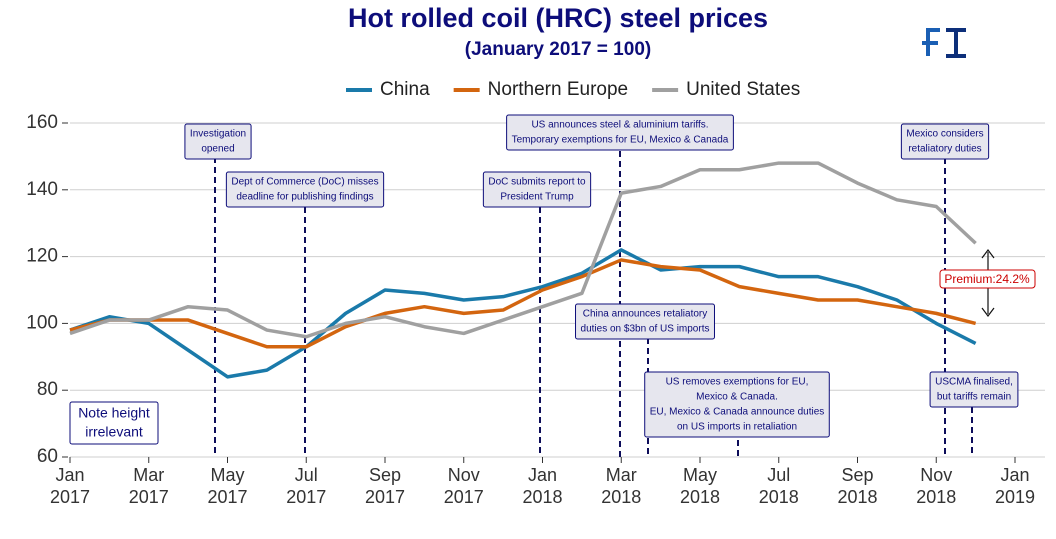 This screenshot has height=539, width=1056. I want to click on y-tick-label: 60, so click(47, 456).